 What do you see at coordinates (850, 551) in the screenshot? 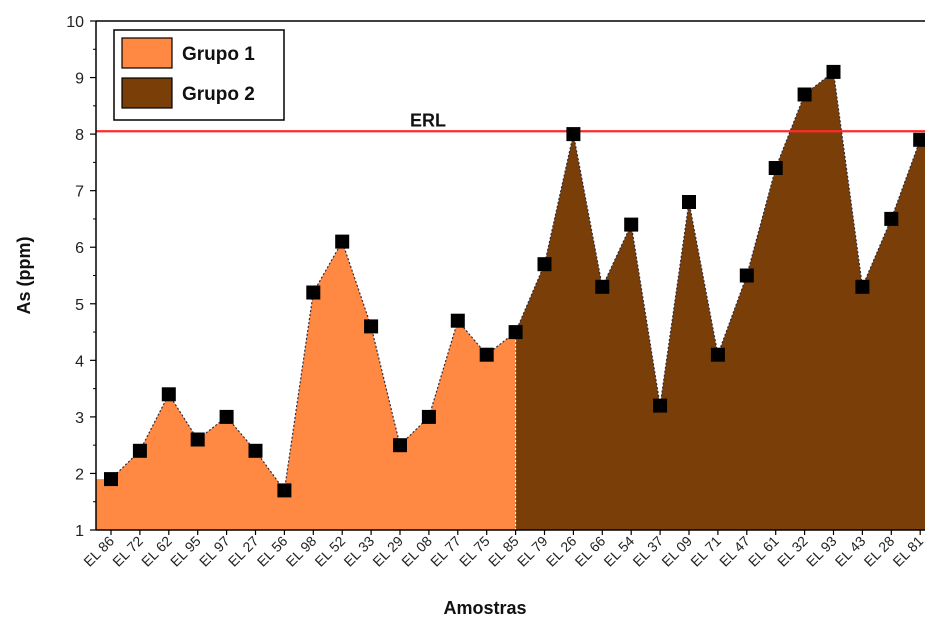
I see `x-tick-label: EL 43` at bounding box center [850, 551].